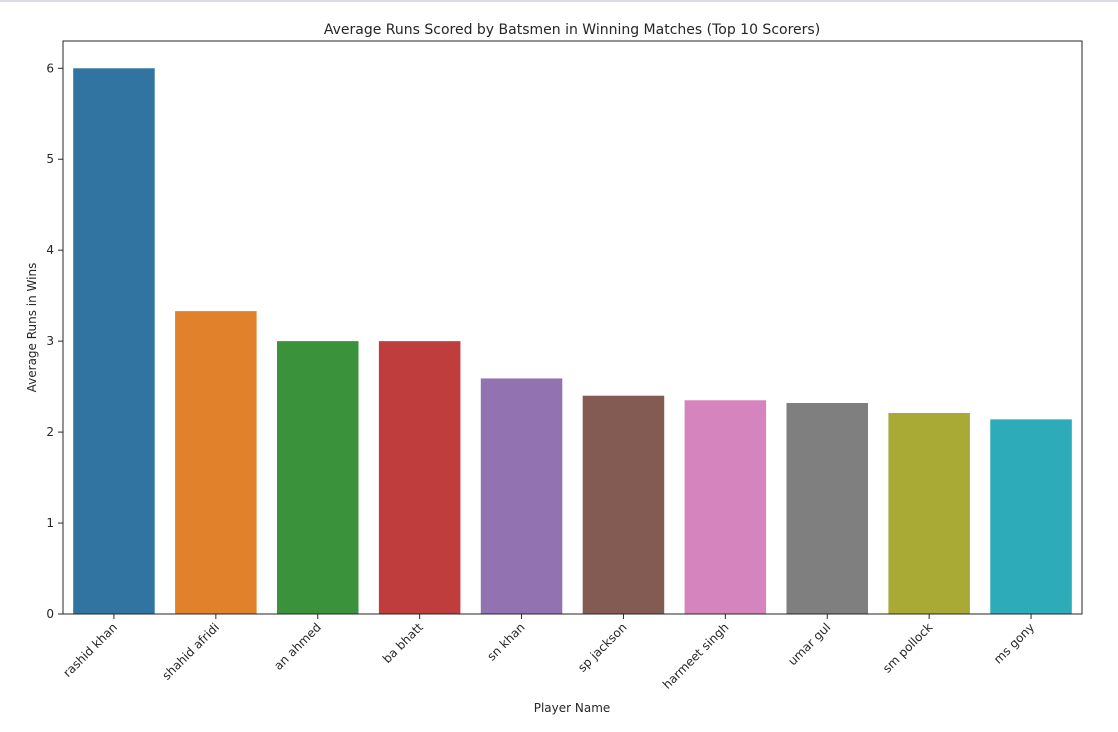 This screenshot has height=732, width=1118. Describe the element at coordinates (50, 614) in the screenshot. I see `y-tick-label: 0` at that location.